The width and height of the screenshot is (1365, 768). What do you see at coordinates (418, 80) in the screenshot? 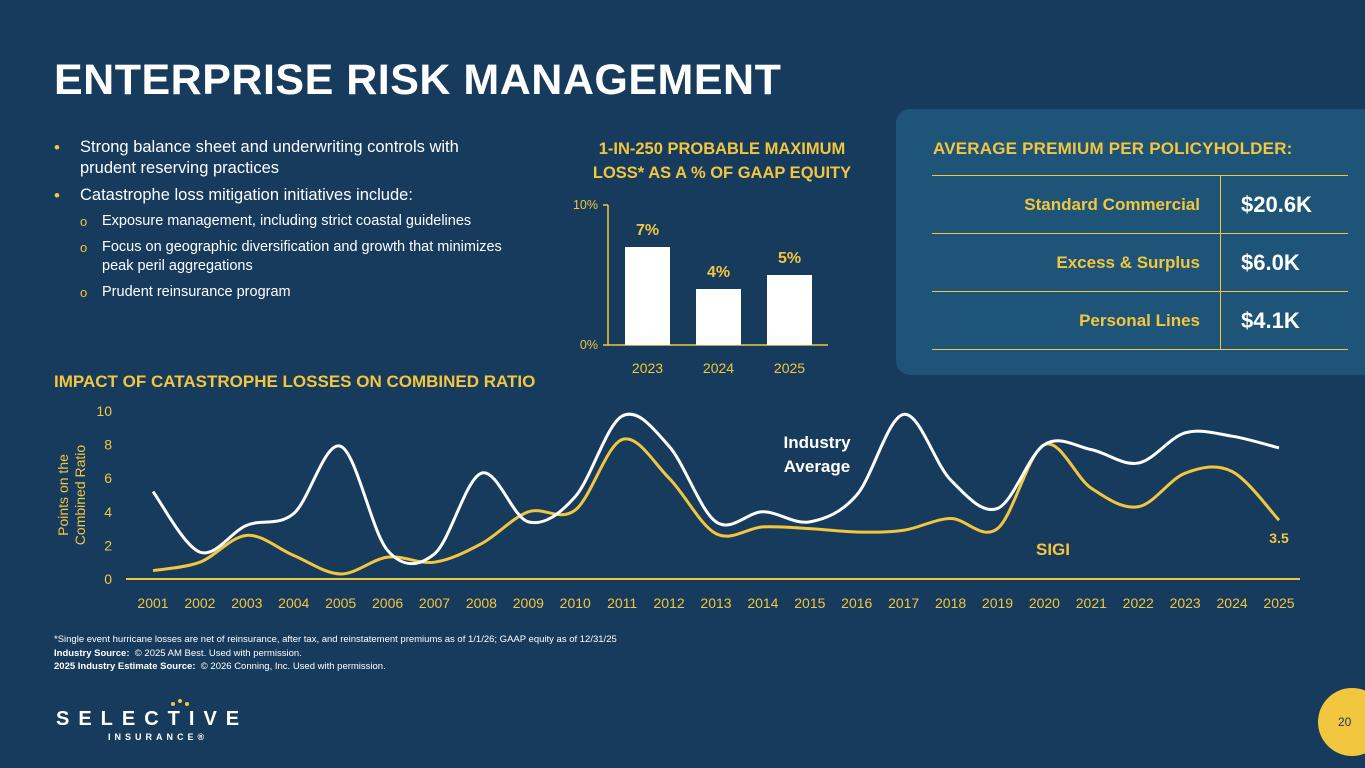
I see `page-title: ENTERPRISE RISK MANAGEMENT` at bounding box center [418, 80].